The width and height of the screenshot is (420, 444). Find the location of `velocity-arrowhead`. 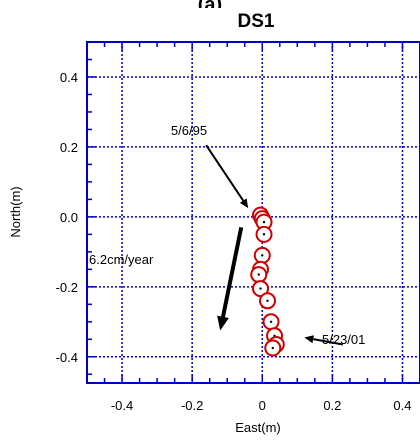

velocity-arrowhead is located at coordinates (223, 323).